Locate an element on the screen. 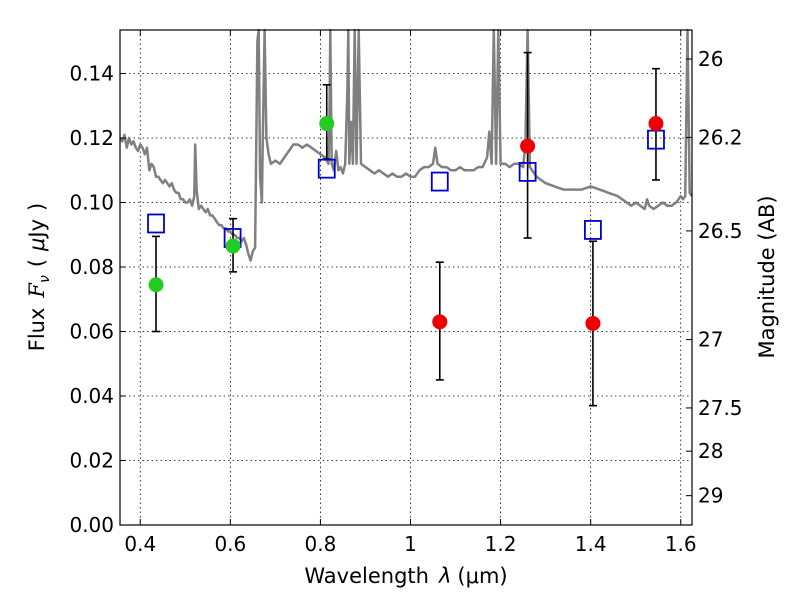  right-tick-label: 26.5 is located at coordinates (720, 231).